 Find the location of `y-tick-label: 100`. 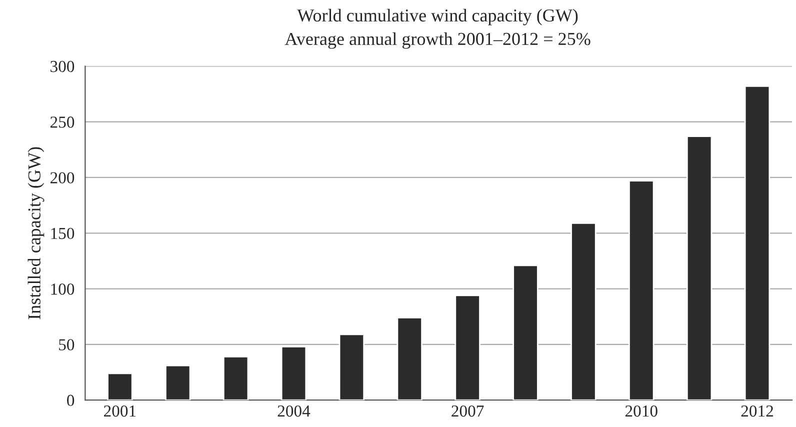

y-tick-label: 100 is located at coordinates (62, 289).